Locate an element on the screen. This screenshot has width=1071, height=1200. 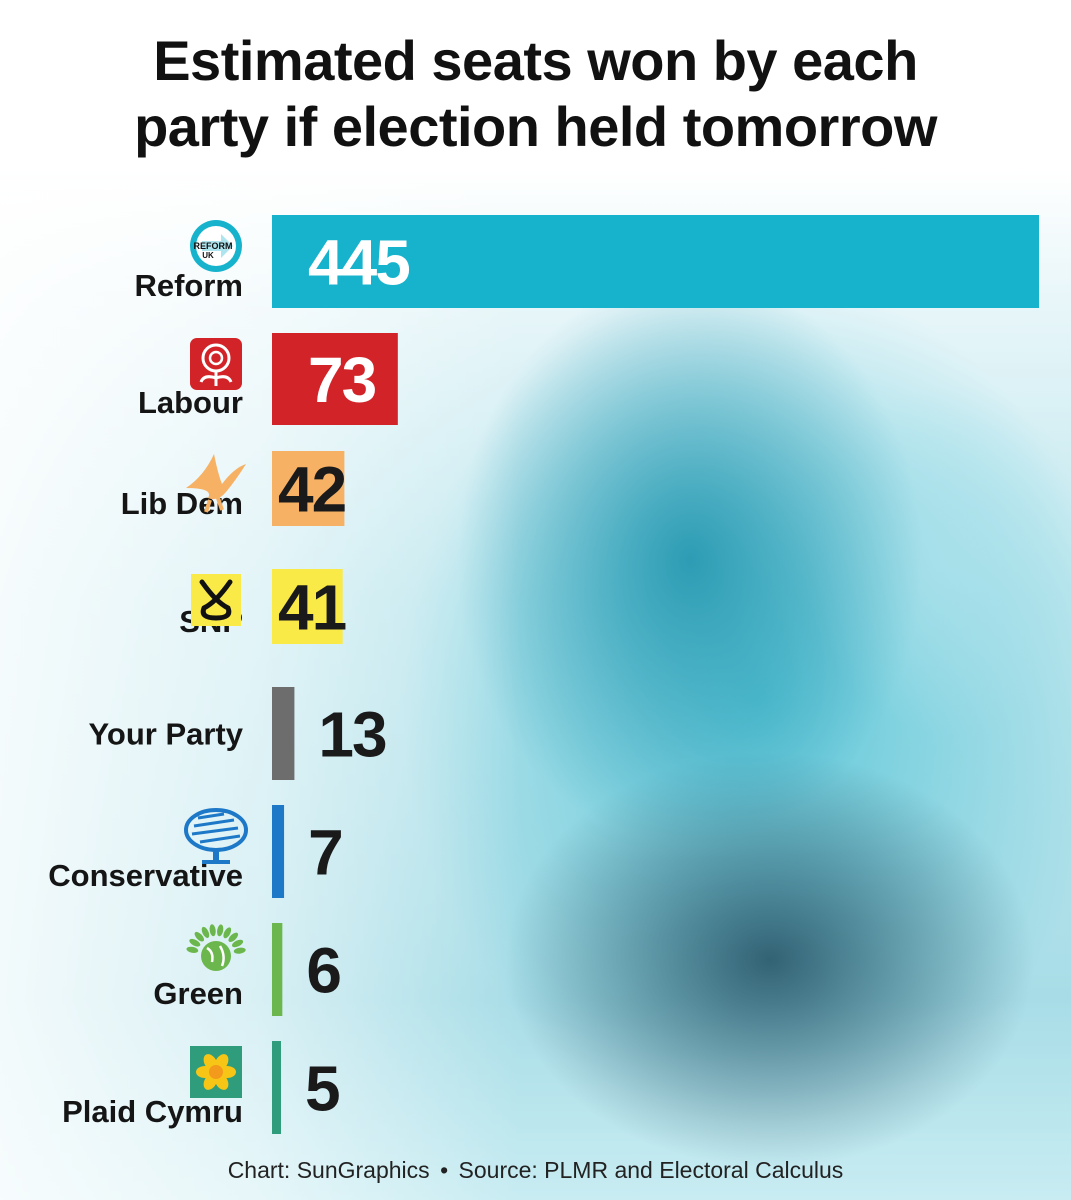
value-label-conservative: 7 is located at coordinates (325, 853).